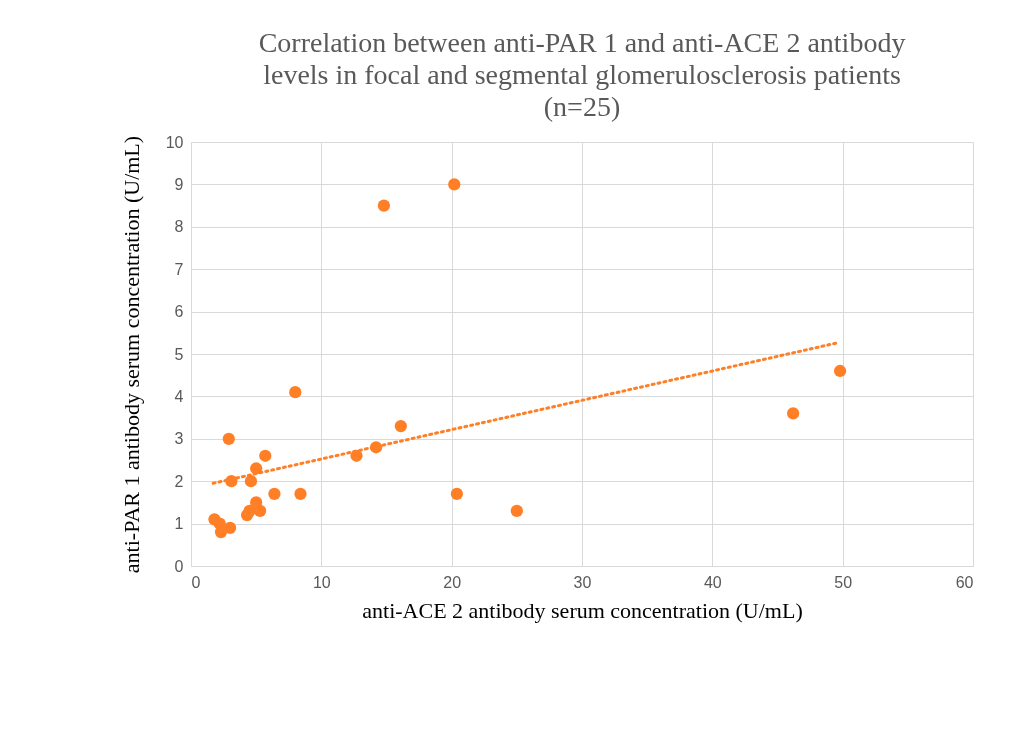  What do you see at coordinates (179, 481) in the screenshot?
I see `y-tick-label: 2` at bounding box center [179, 481].